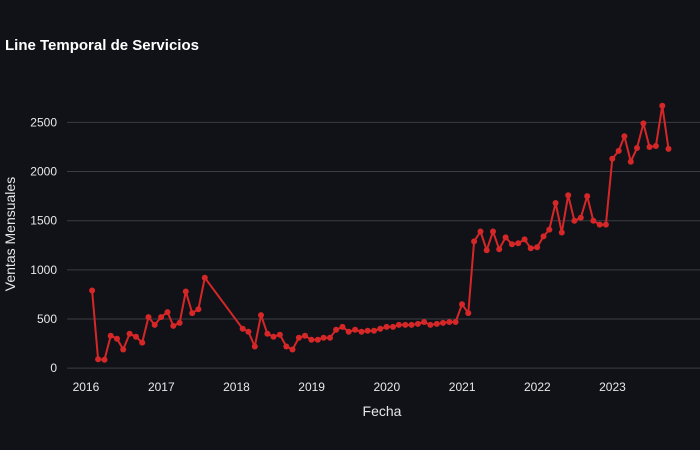  What do you see at coordinates (311, 387) in the screenshot?
I see `x-tick-label: 2019` at bounding box center [311, 387].